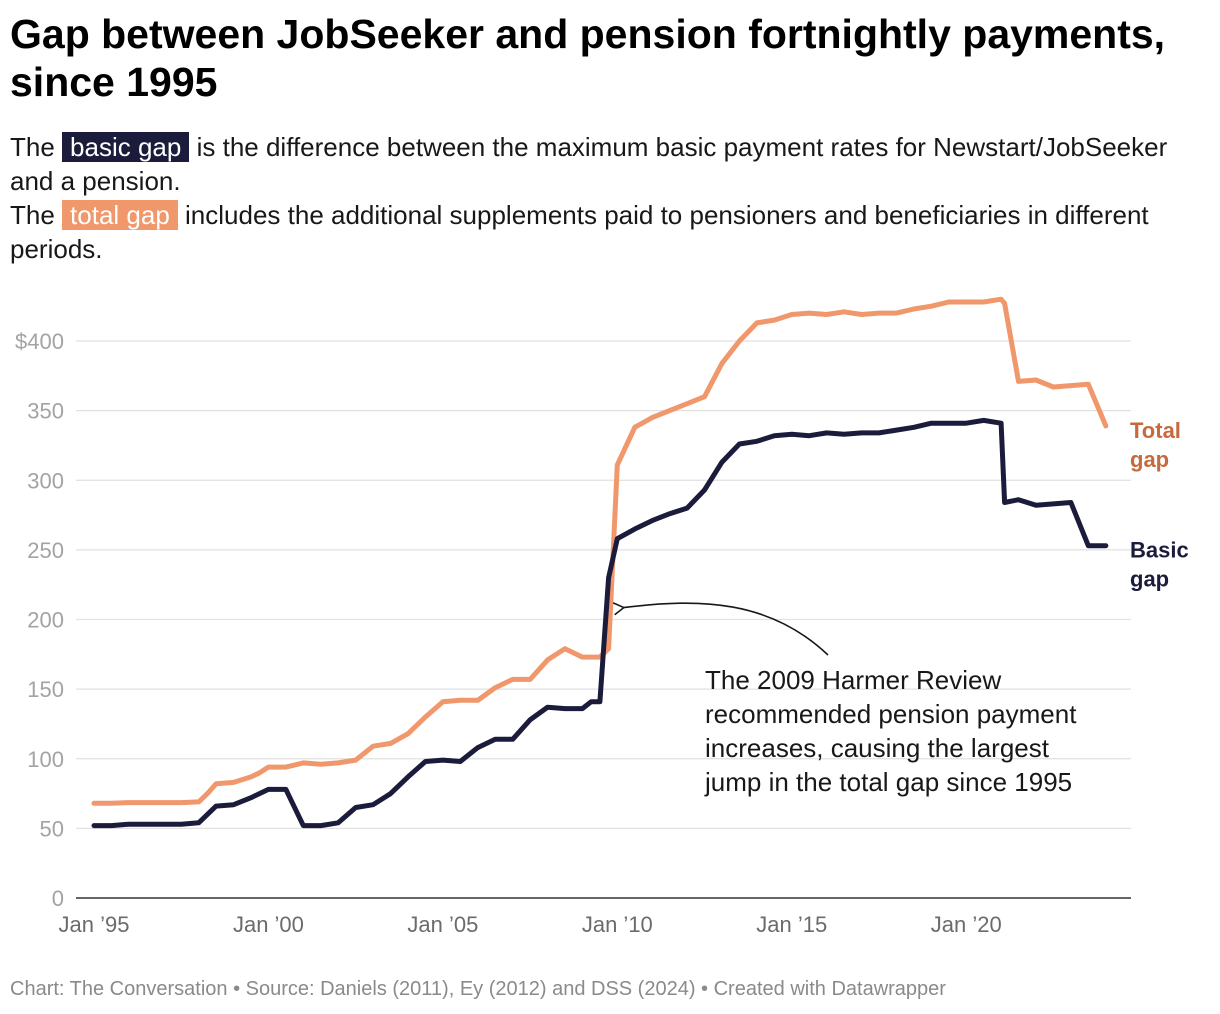  I want to click on annotation-text: recommended pension payment, so click(891, 714).